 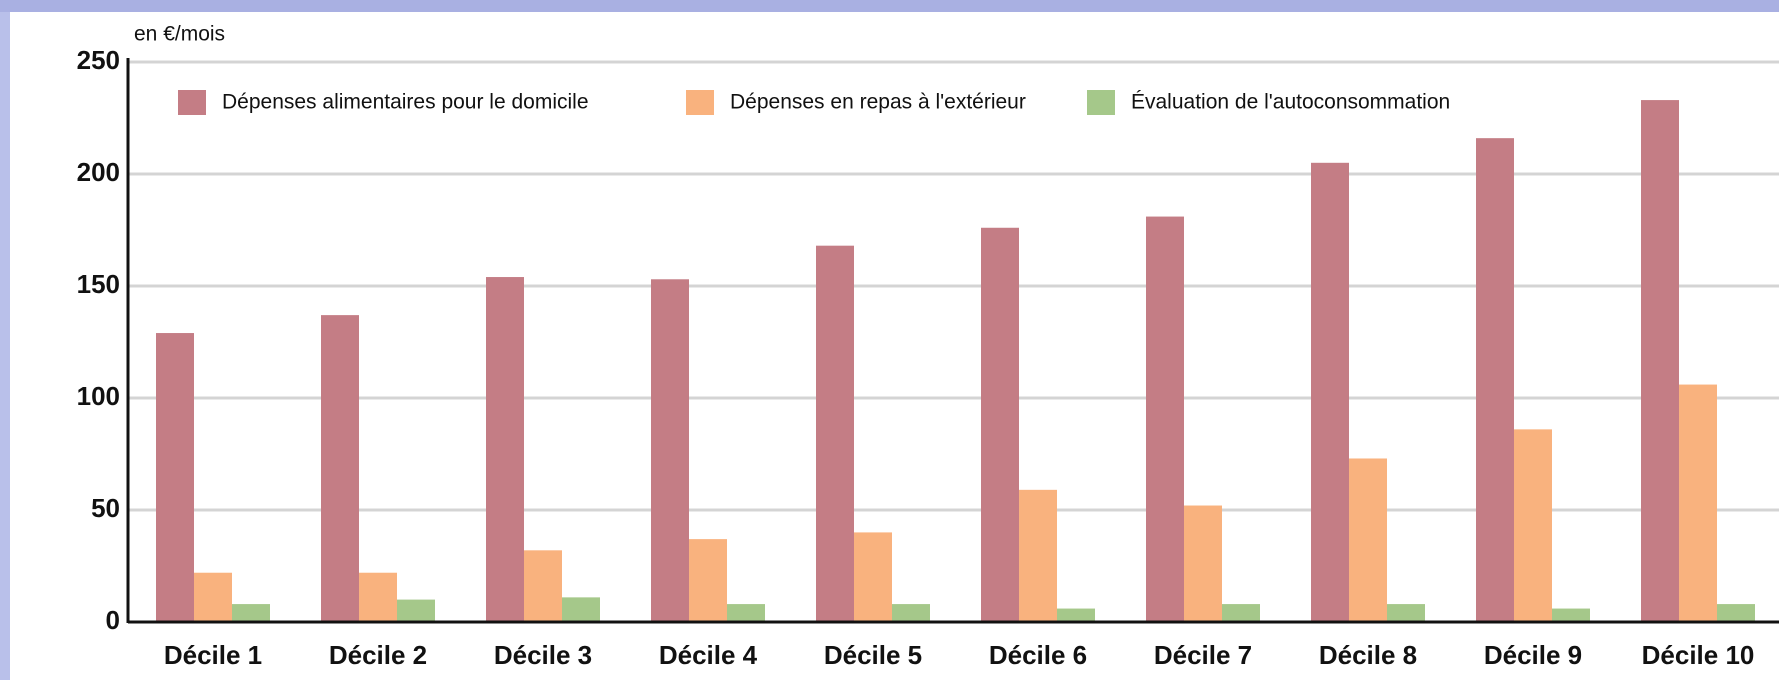 What do you see at coordinates (105, 508) in the screenshot?
I see `y-tick-label: 50` at bounding box center [105, 508].